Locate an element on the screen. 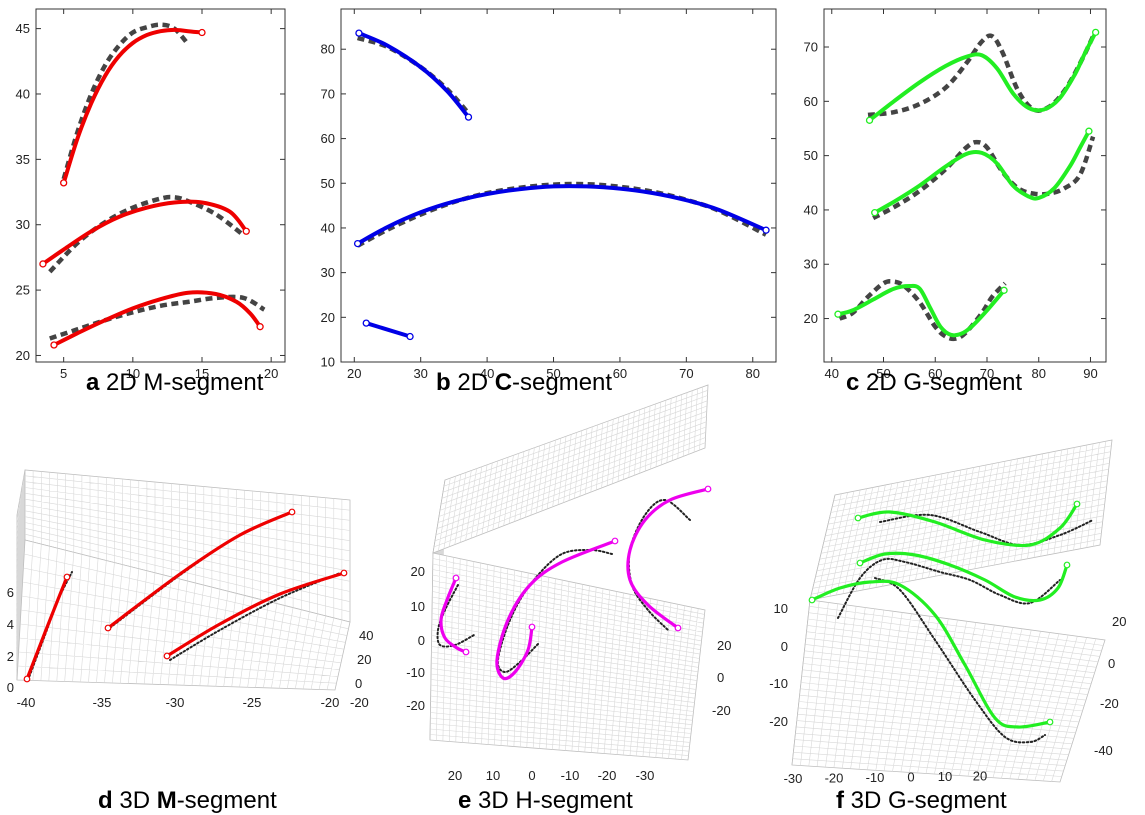 The width and height of the screenshot is (1145, 815). caption-b-letter: b is located at coordinates (443, 382).